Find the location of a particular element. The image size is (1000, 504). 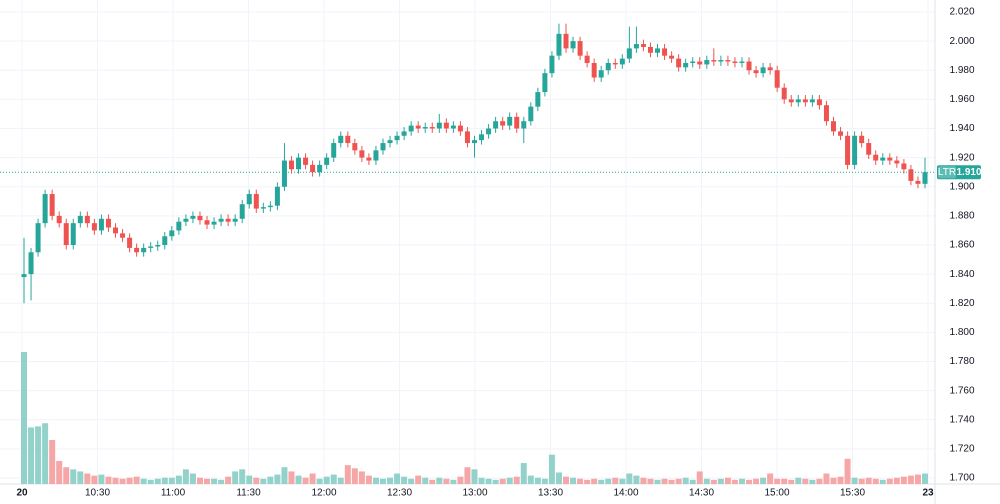

x-tick-label: 12:00 is located at coordinates (323, 493).